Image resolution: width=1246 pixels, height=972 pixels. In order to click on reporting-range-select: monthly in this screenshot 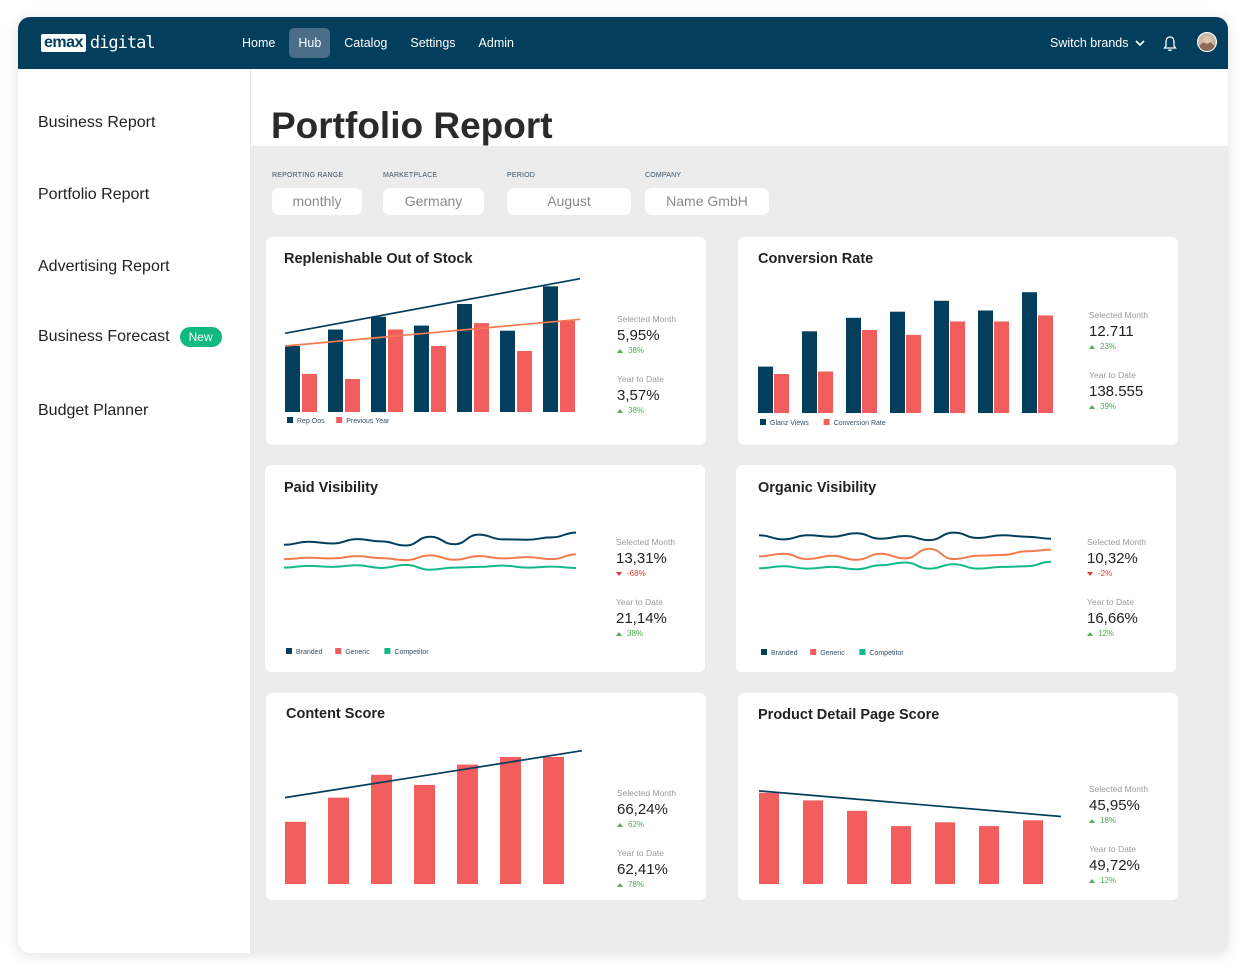, I will do `click(317, 201)`.